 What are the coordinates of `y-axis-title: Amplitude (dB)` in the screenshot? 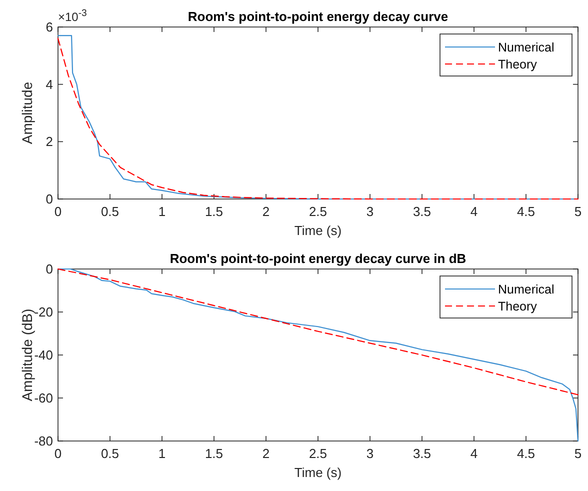 It's located at (27, 355).